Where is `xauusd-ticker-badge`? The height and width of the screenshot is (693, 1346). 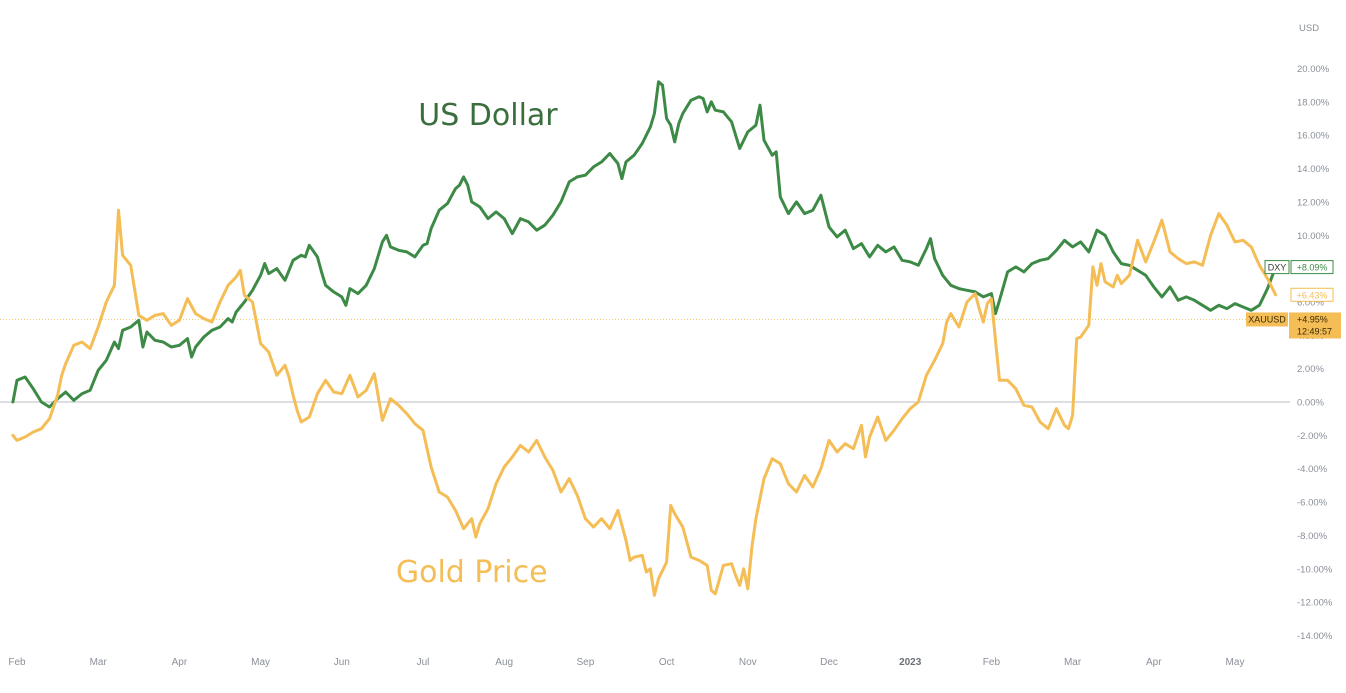 xauusd-ticker-badge is located at coordinates (1267, 319).